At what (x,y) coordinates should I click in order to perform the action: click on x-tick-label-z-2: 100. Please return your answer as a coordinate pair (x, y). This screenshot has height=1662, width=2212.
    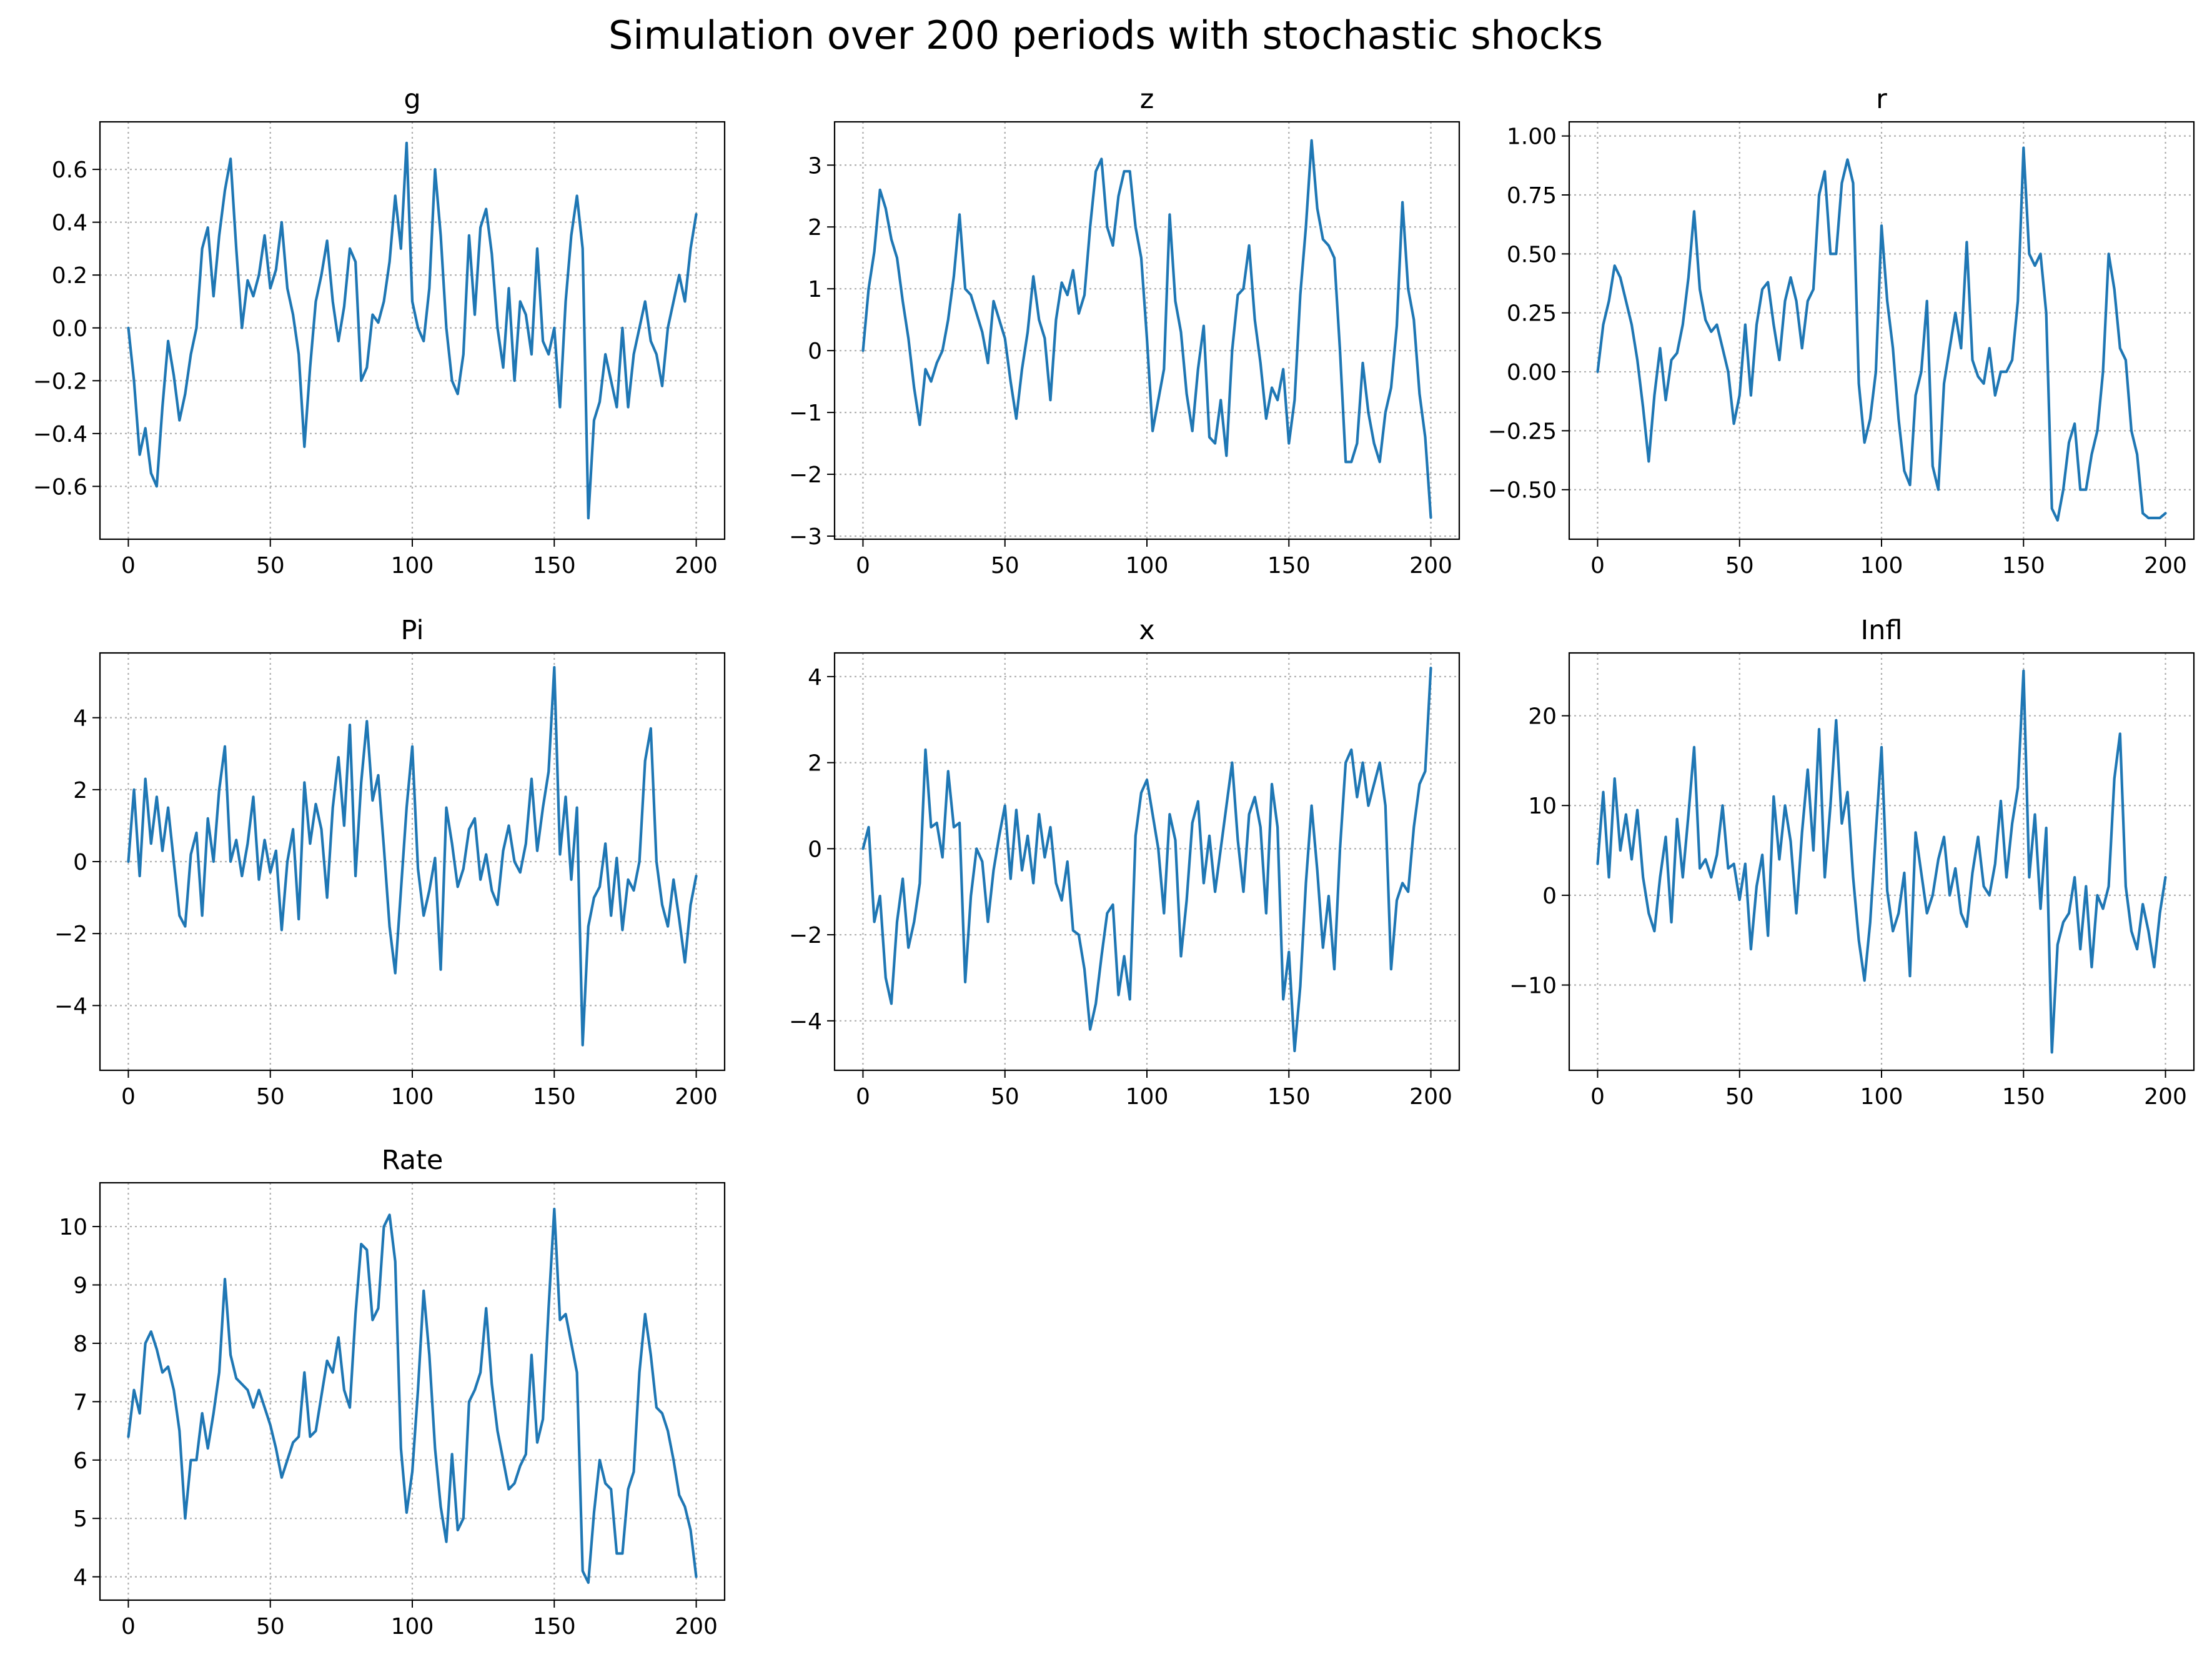
    Looking at the image, I should click on (1147, 566).